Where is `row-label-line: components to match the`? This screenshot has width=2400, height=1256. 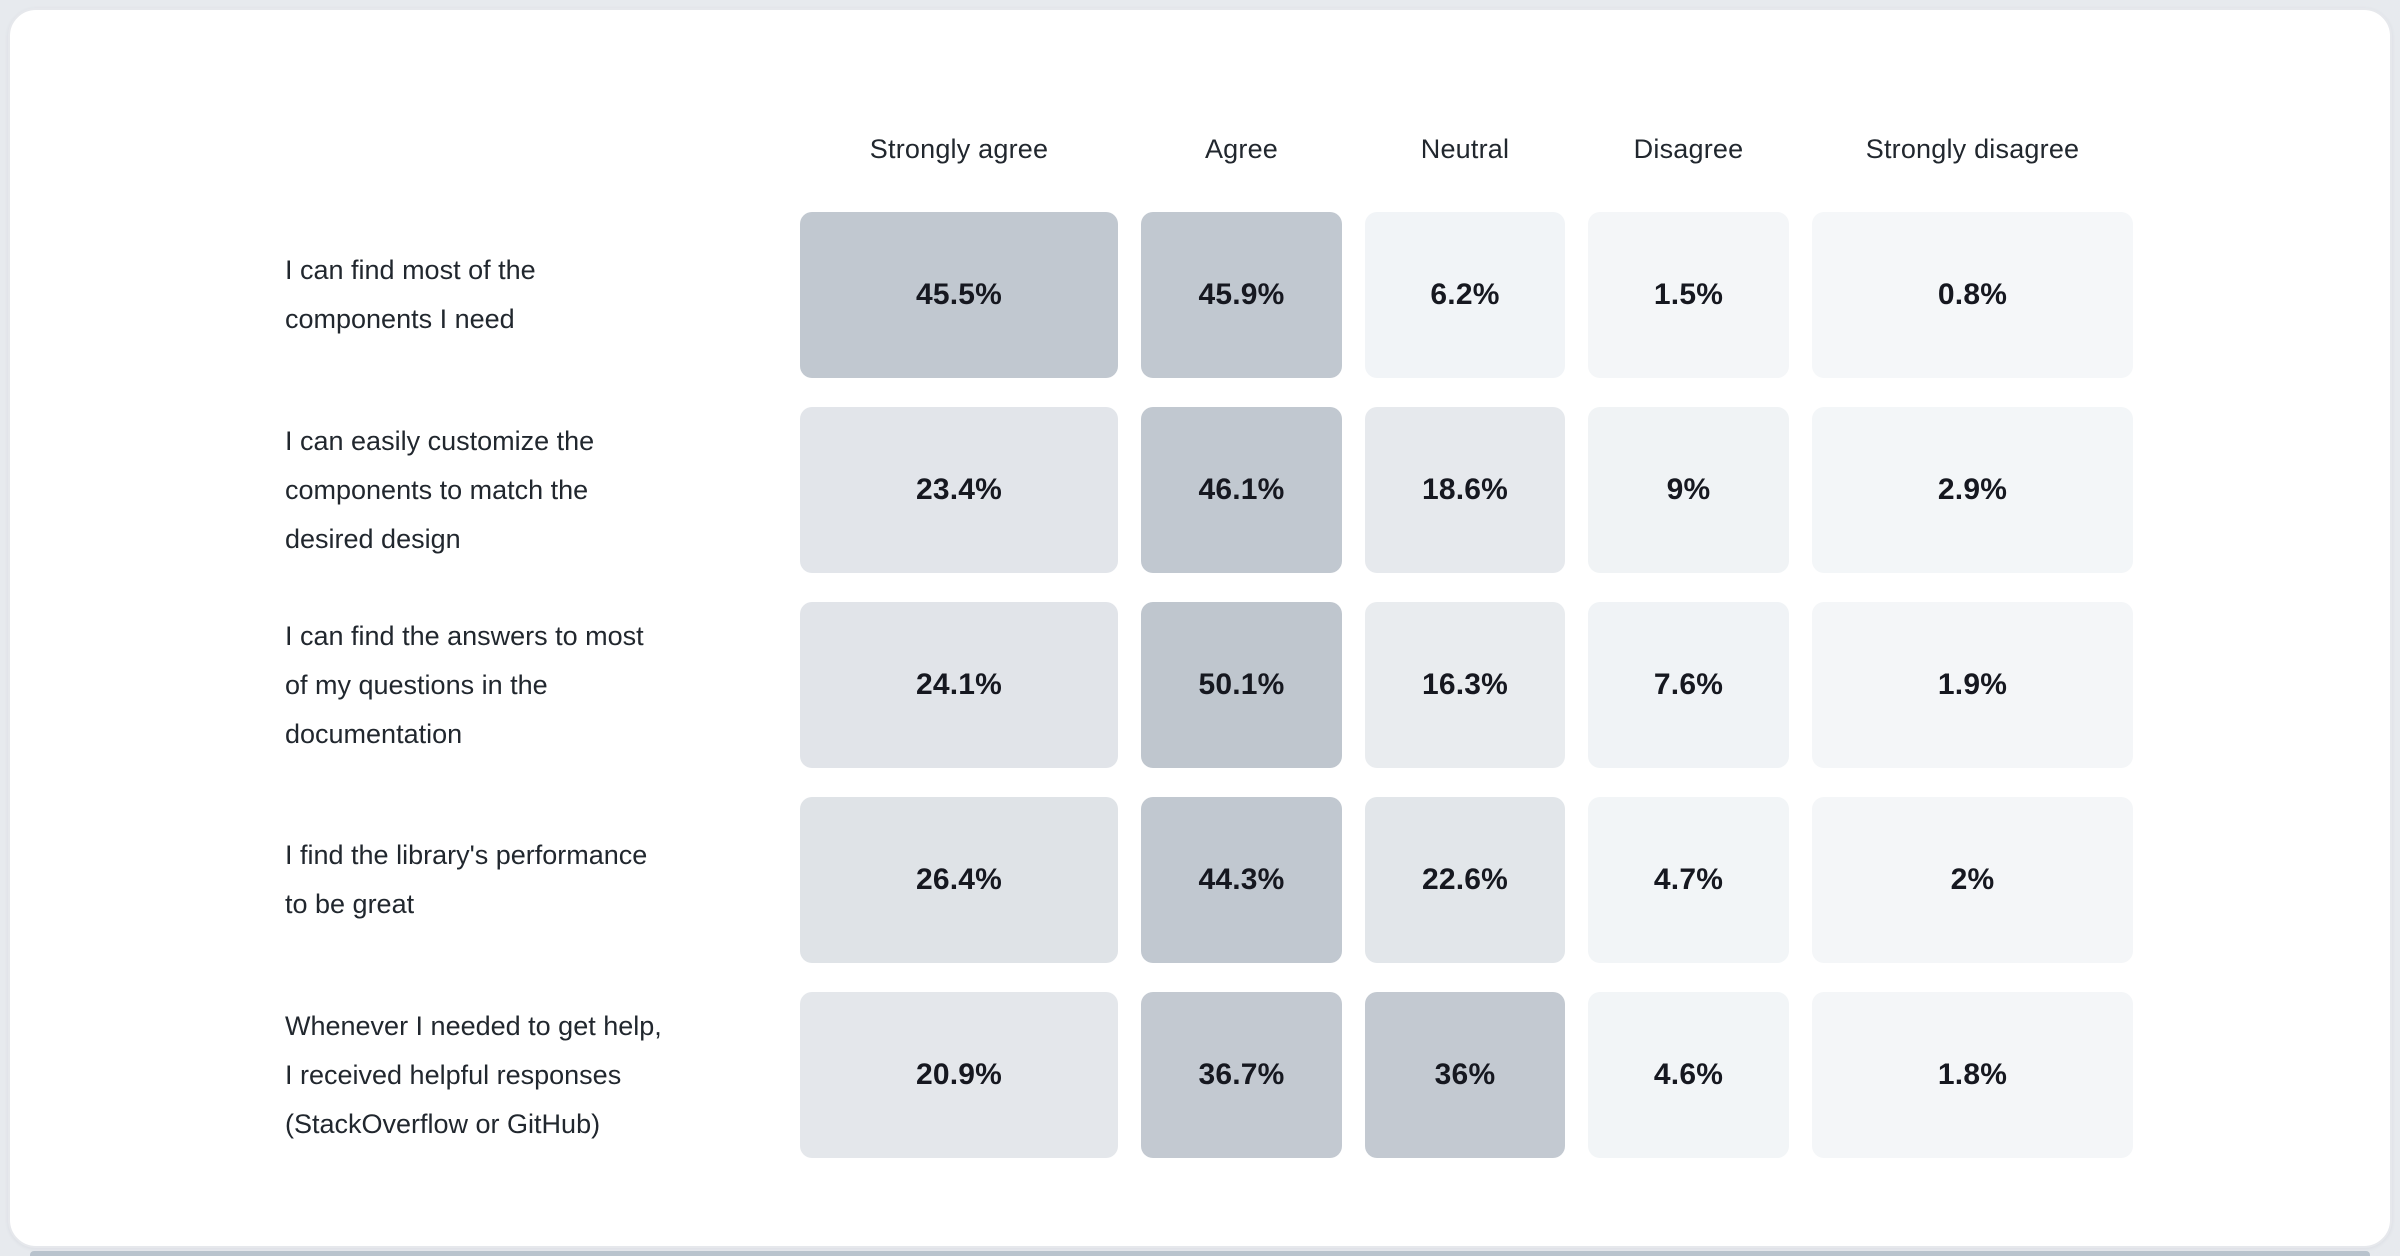 row-label-line: components to match the is located at coordinates (437, 489).